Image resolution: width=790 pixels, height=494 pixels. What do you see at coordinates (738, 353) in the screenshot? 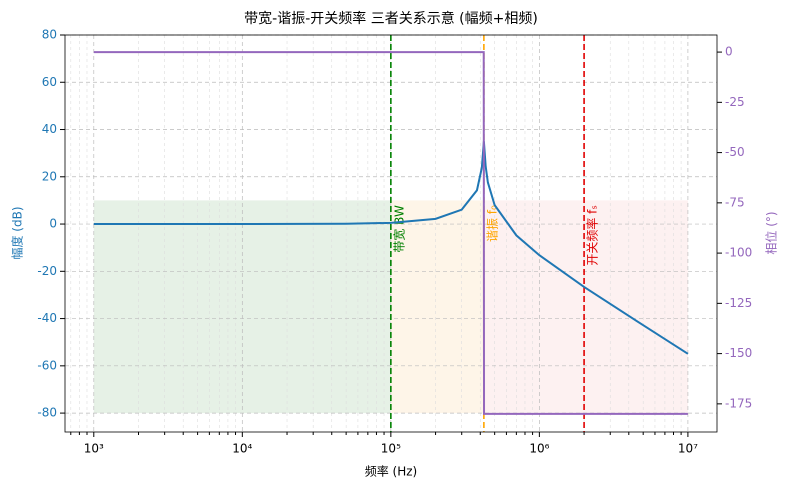
I see `y2-tick-label: -150` at bounding box center [738, 353].